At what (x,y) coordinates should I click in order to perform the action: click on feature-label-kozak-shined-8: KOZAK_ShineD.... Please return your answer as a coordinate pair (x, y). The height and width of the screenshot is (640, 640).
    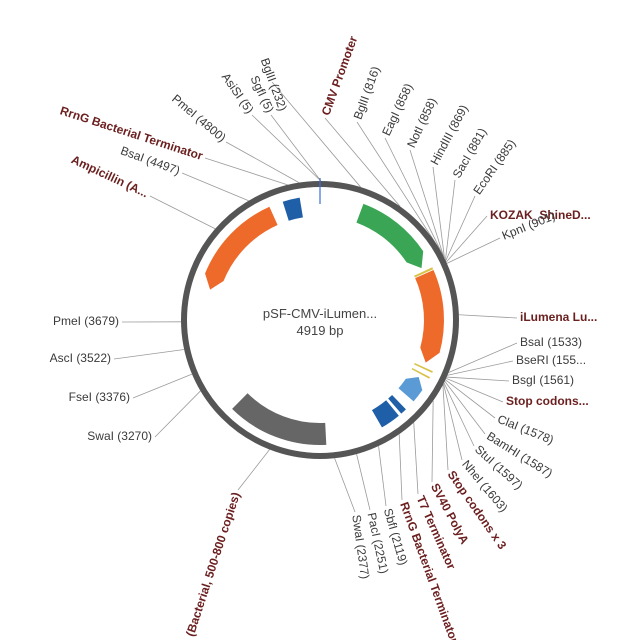
    Looking at the image, I should click on (540, 215).